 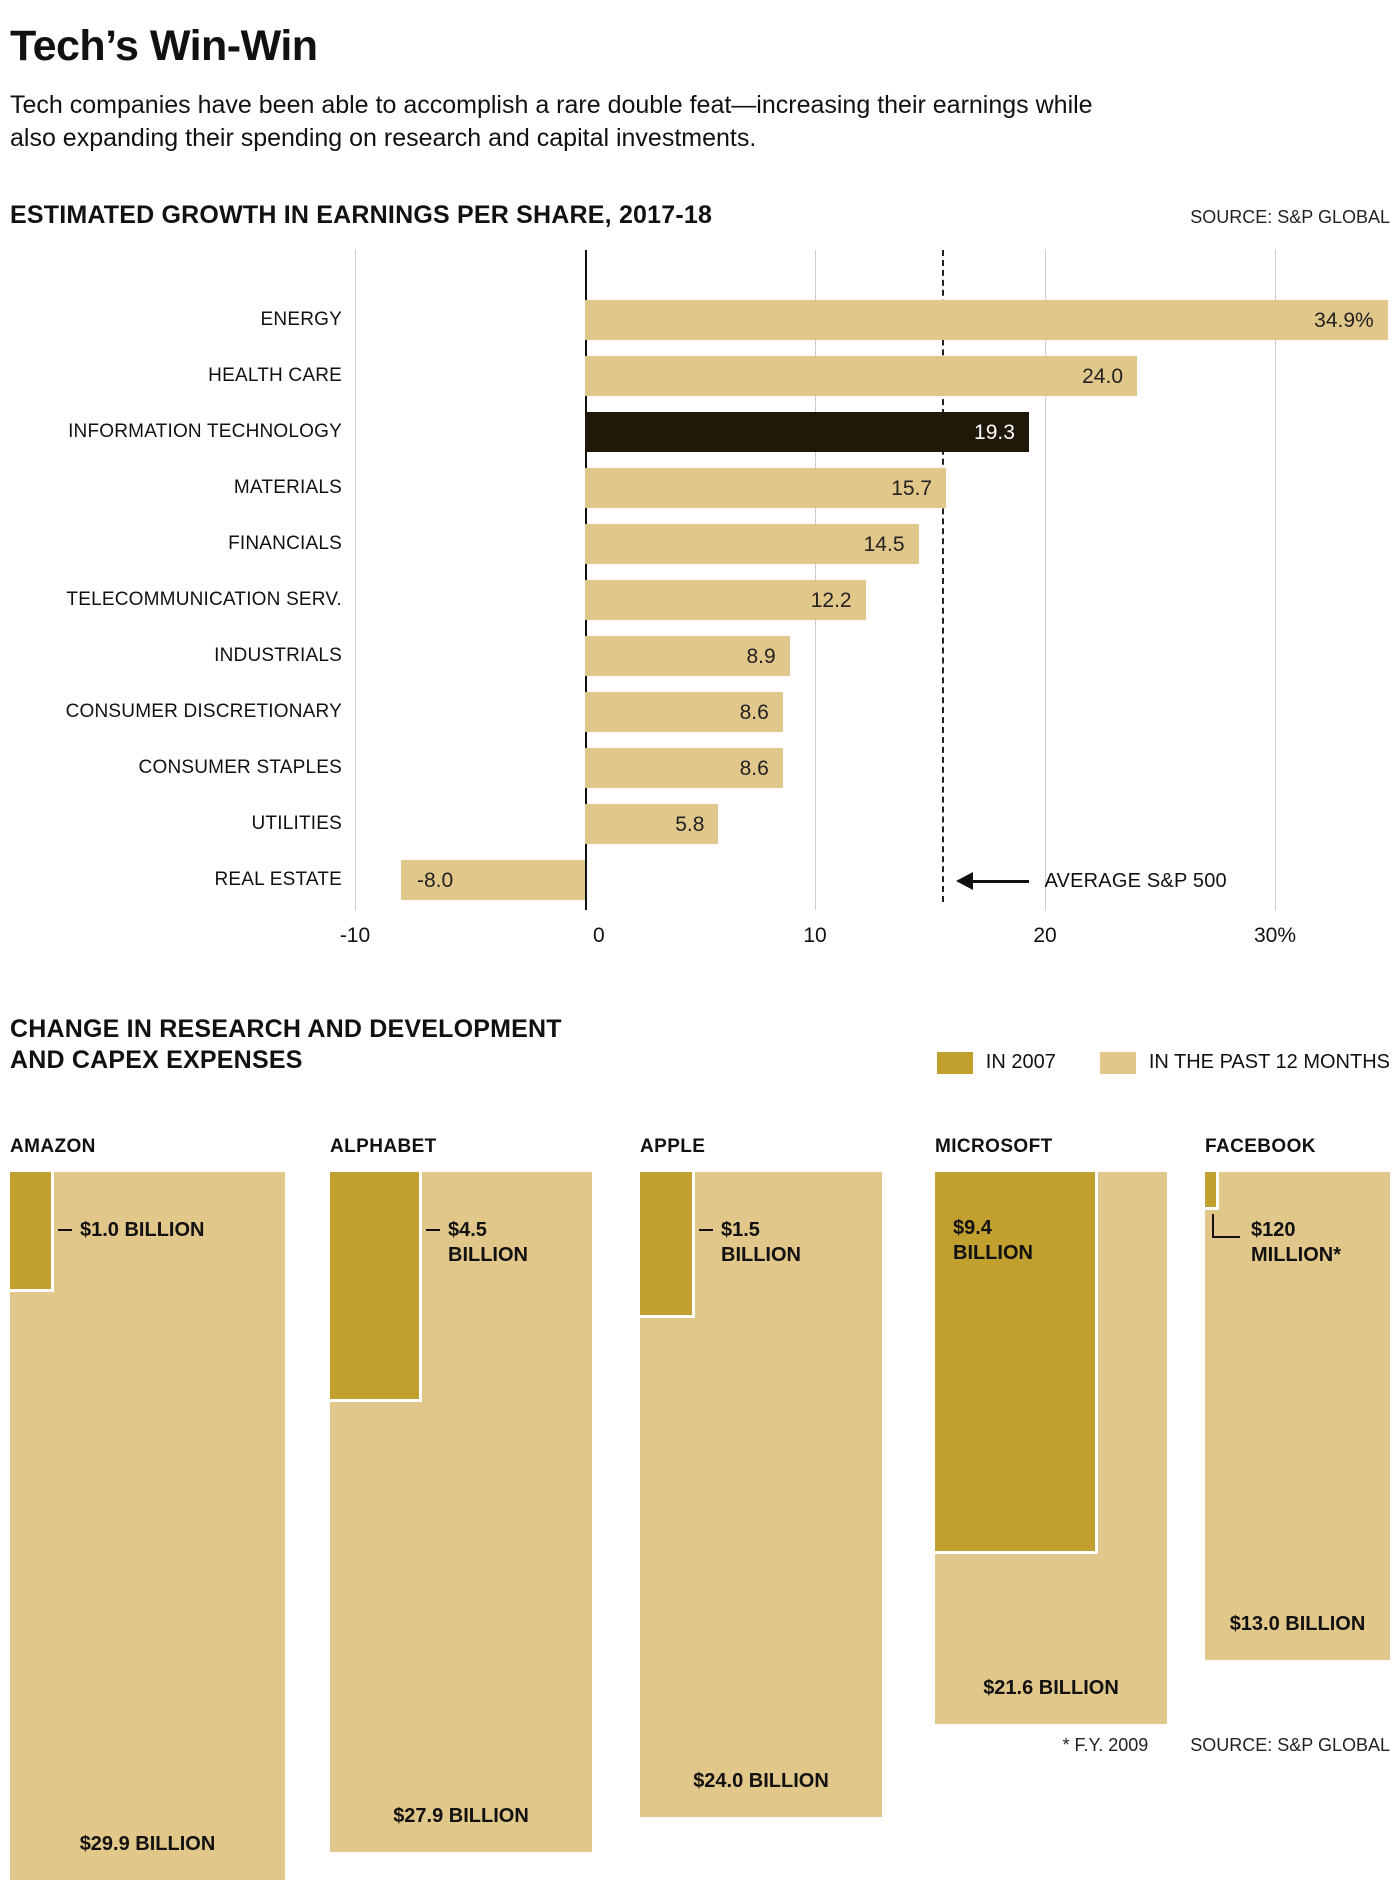 I want to click on value-label-energy: 34.9%, so click(x=1344, y=320).